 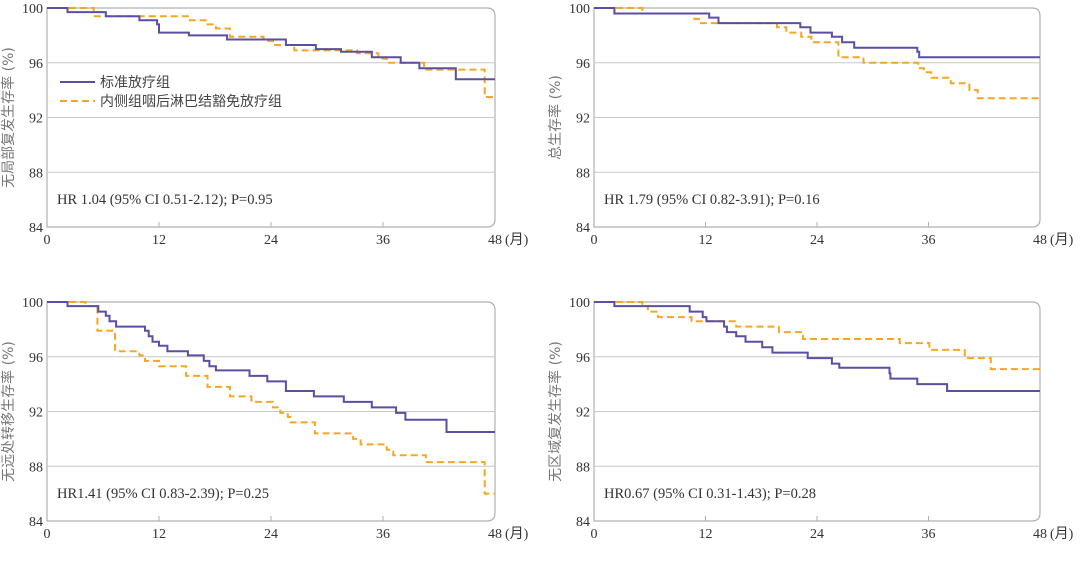 What do you see at coordinates (712, 200) in the screenshot?
I see `hazard-ratio-annotation: HR 1.79 (95% CI 0.82-3.91); P=0.16` at bounding box center [712, 200].